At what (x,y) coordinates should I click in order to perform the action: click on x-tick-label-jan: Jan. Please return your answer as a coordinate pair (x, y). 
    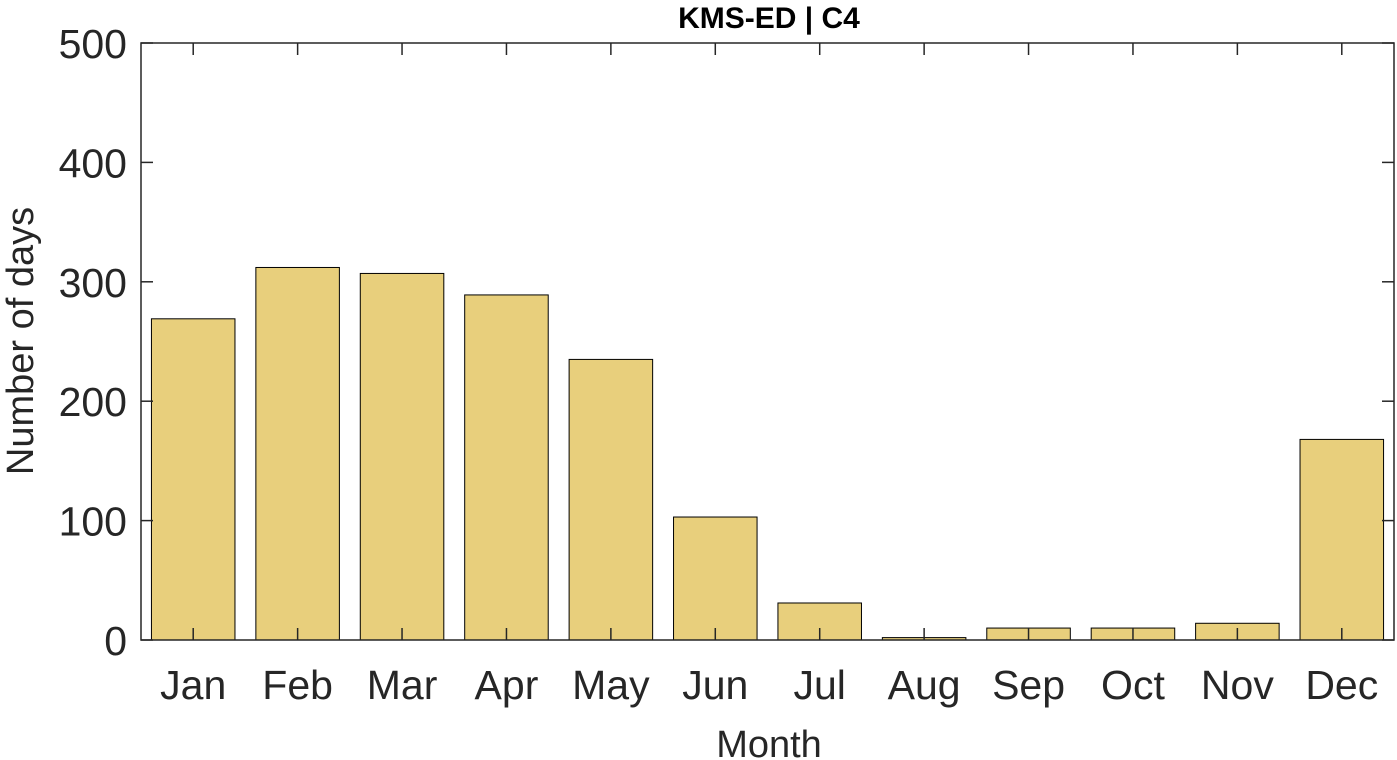
    Looking at the image, I should click on (193, 685).